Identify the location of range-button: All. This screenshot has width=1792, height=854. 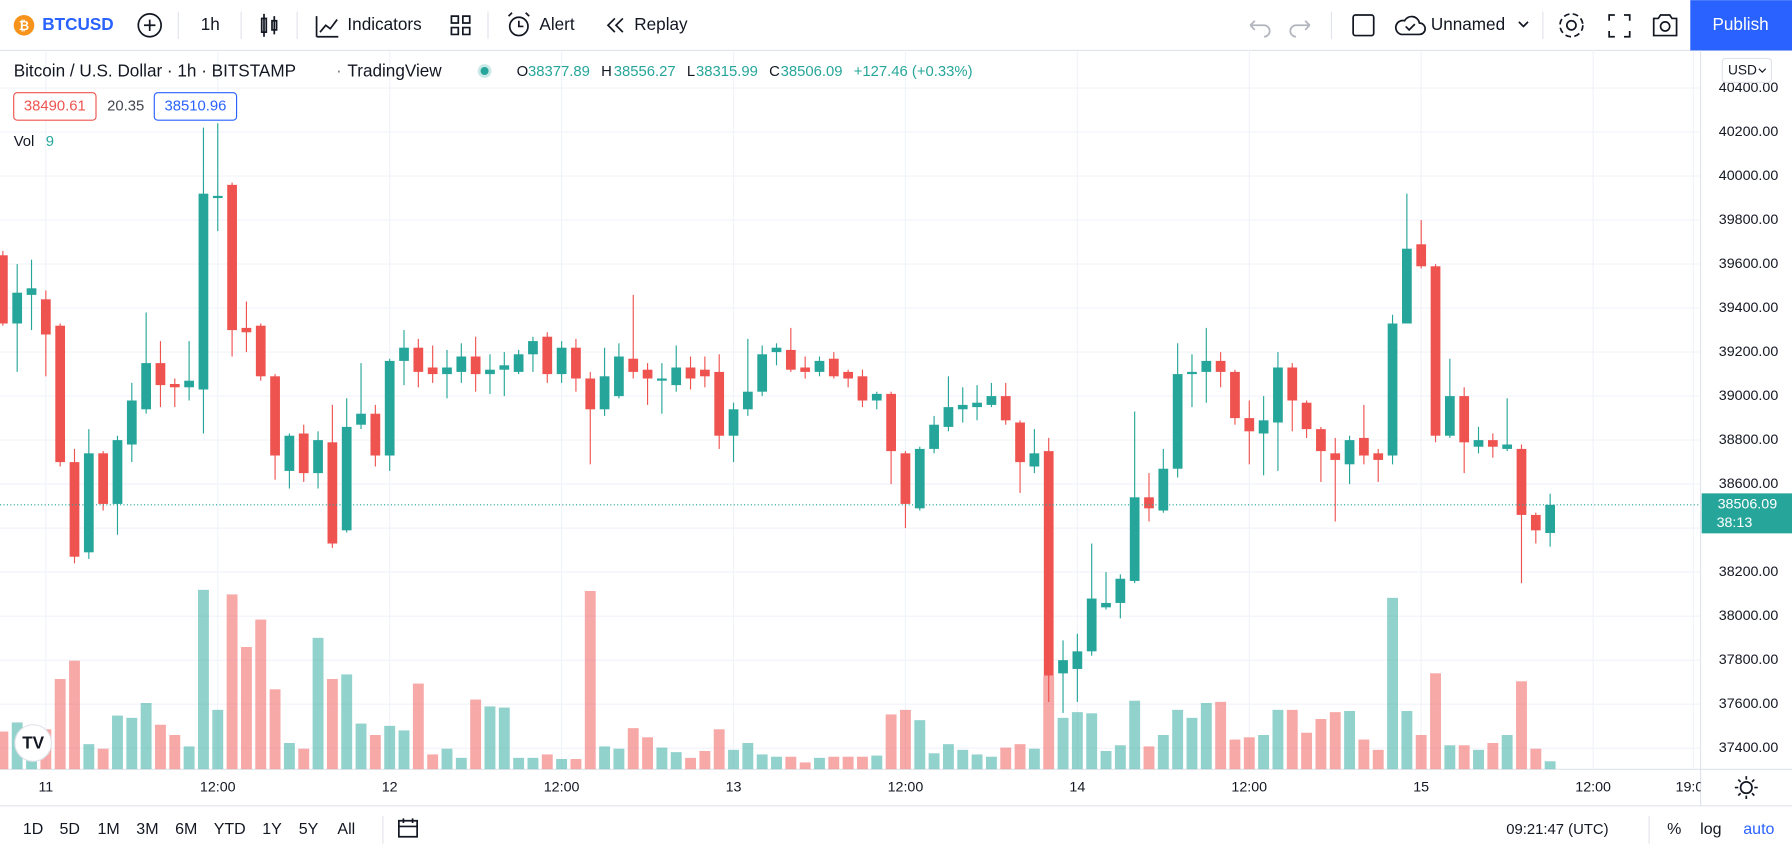
(346, 829).